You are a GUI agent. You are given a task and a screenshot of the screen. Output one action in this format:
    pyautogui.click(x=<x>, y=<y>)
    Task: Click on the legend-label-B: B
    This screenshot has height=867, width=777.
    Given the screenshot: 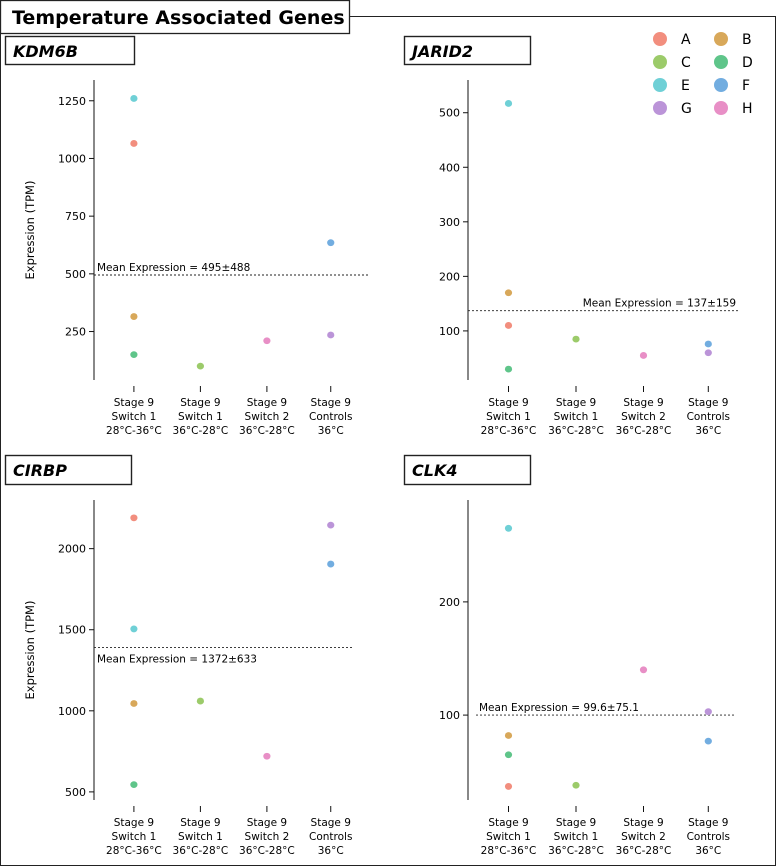 What is the action you would take?
    pyautogui.click(x=747, y=40)
    